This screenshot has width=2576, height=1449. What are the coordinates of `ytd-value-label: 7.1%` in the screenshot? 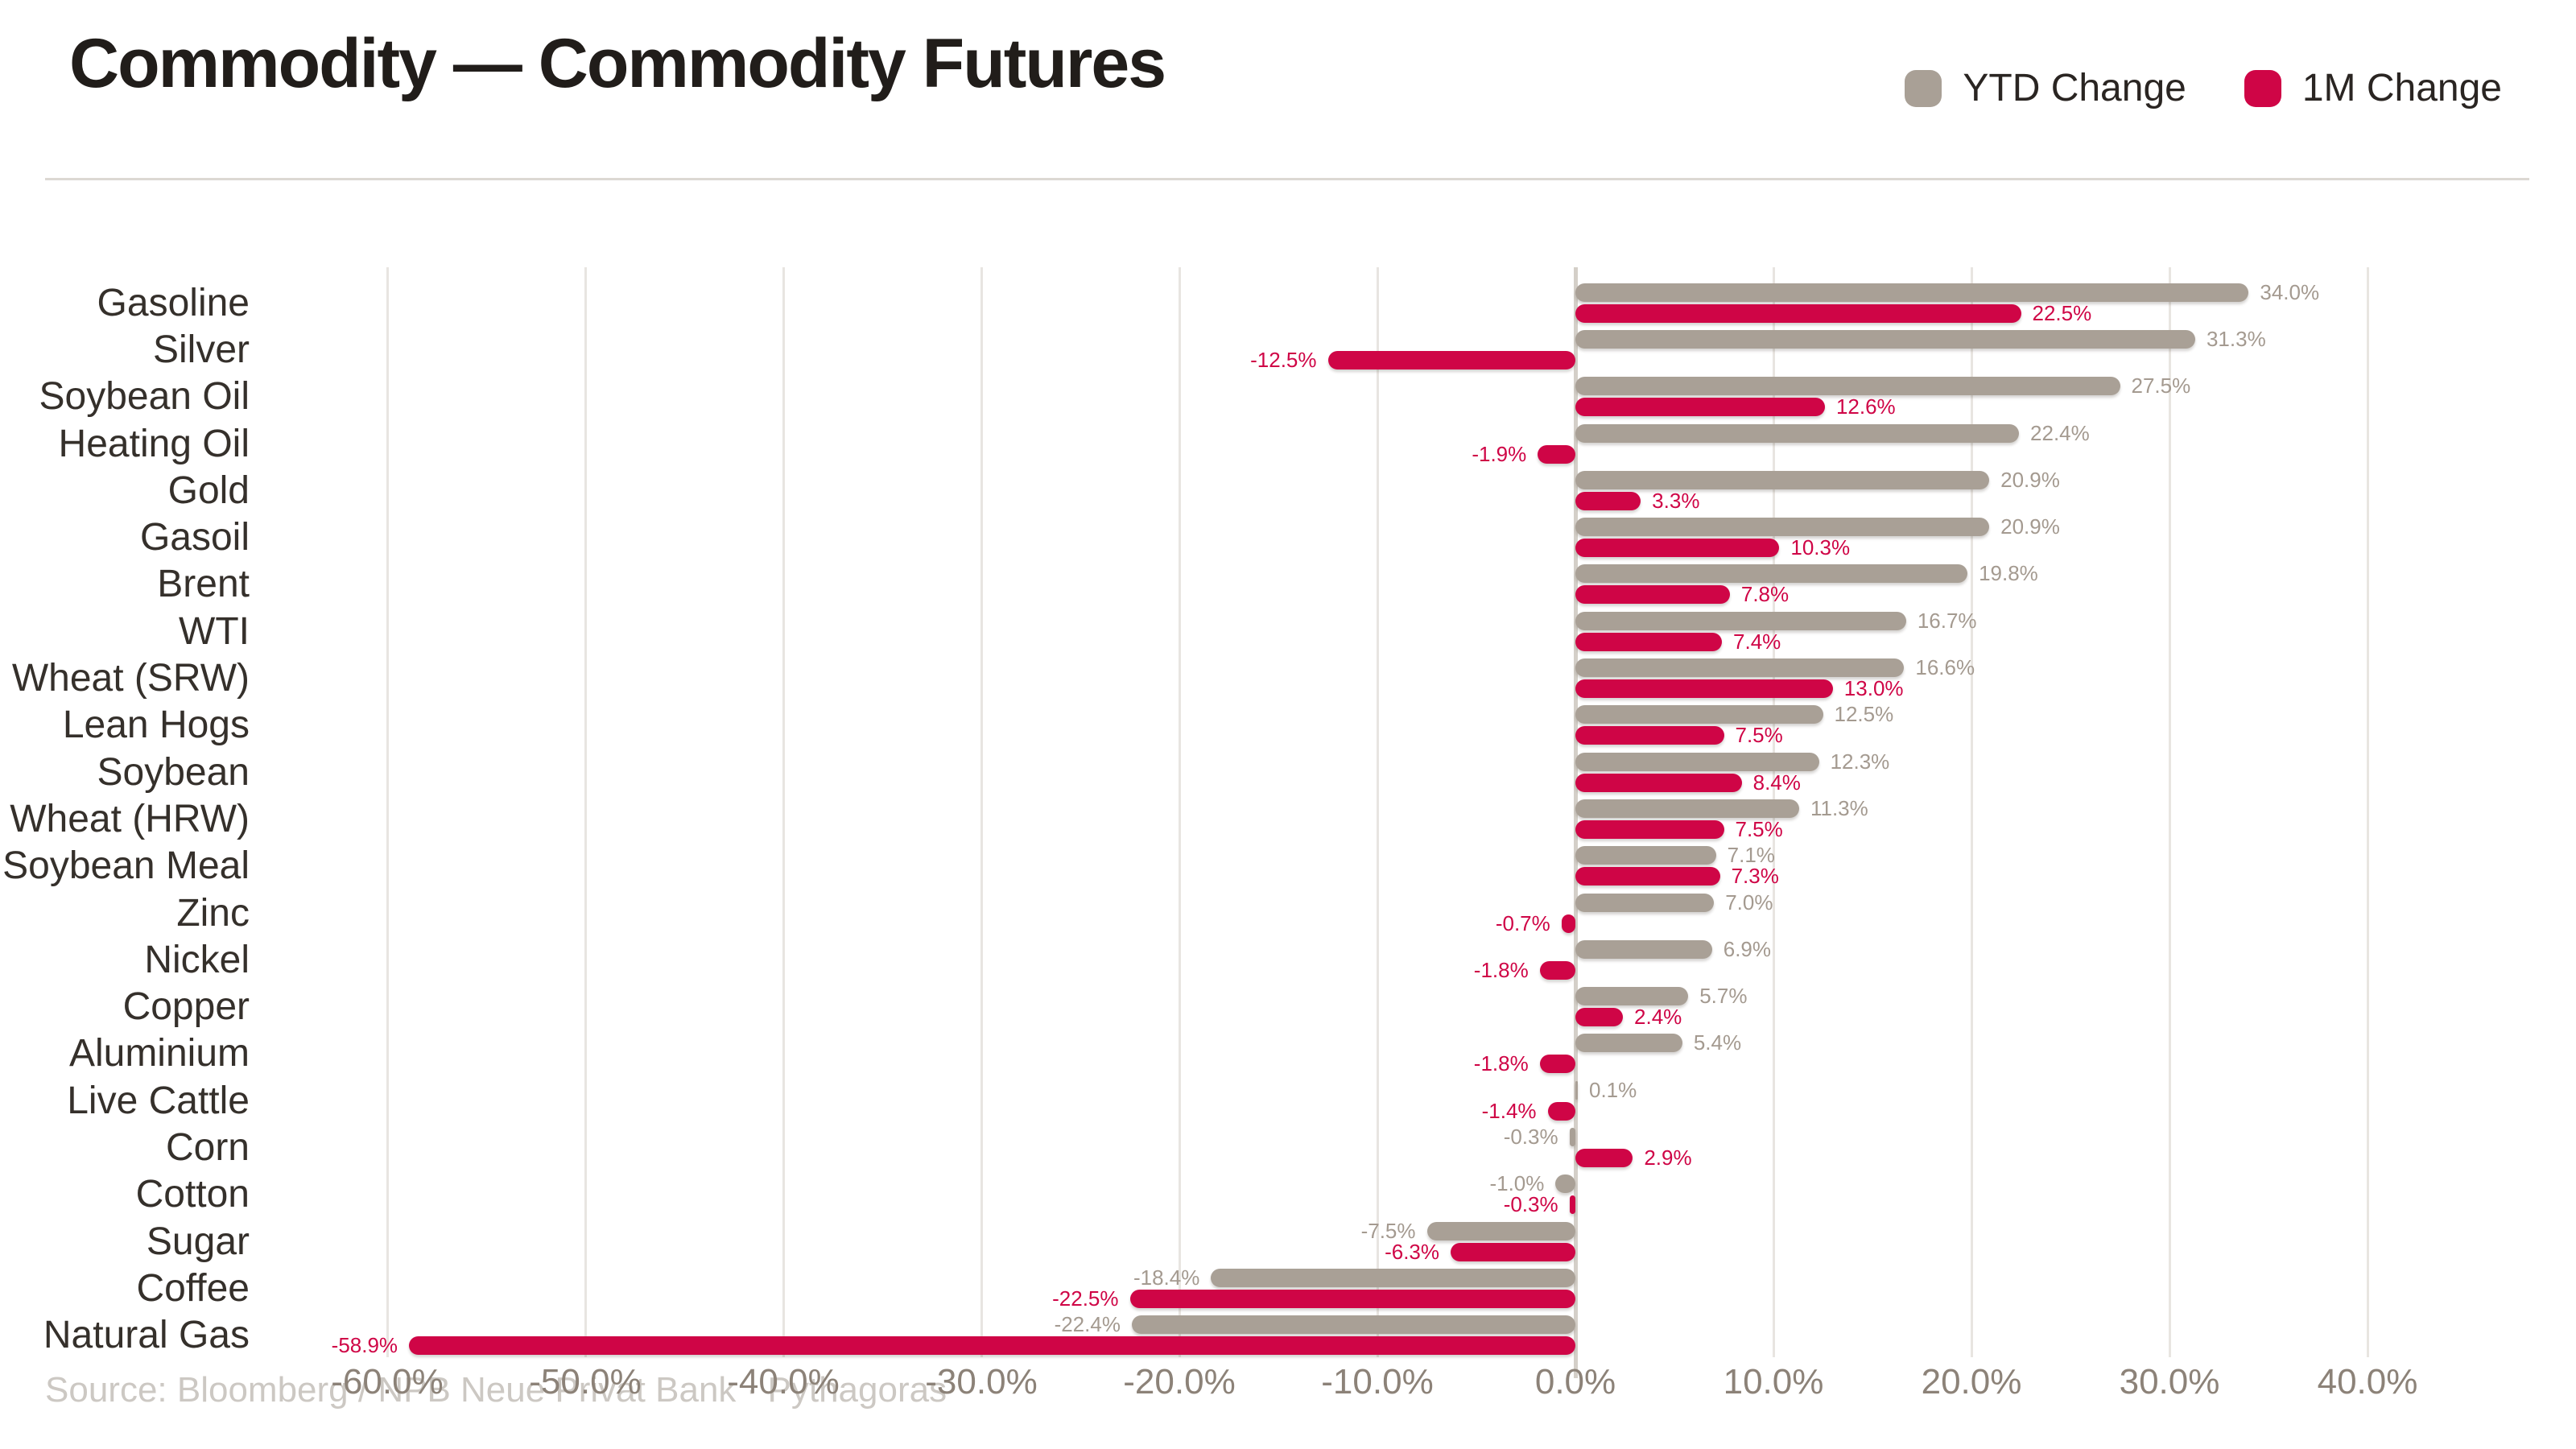 It's located at (1751, 855).